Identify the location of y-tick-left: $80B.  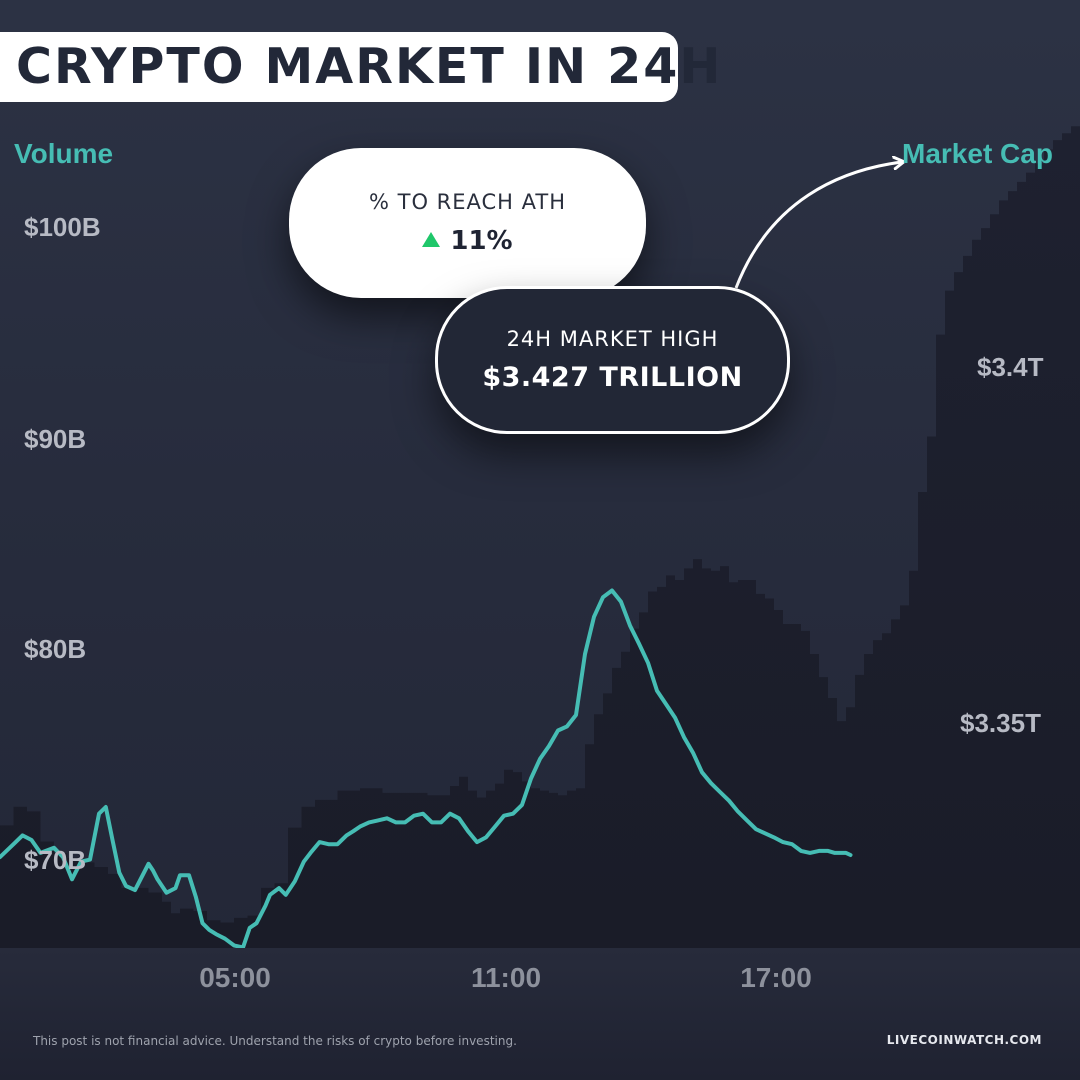
(55, 649).